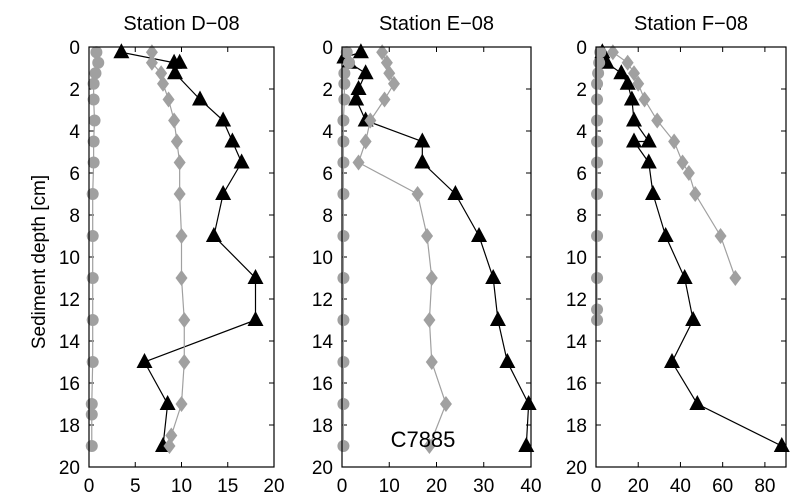  What do you see at coordinates (89, 486) in the screenshot?
I see `x-tick-label: 0` at bounding box center [89, 486].